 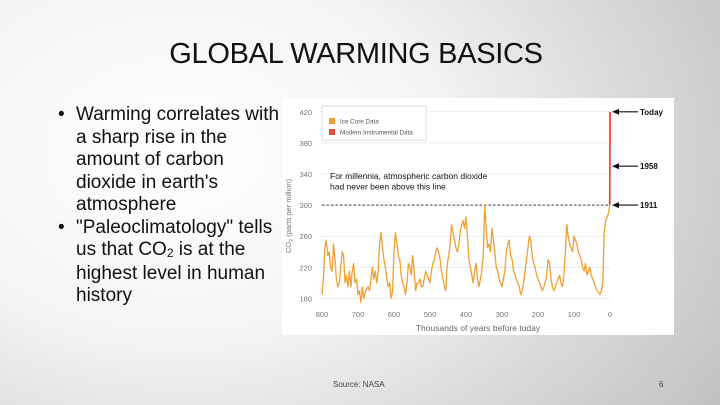 What do you see at coordinates (466, 253) in the screenshot?
I see `ice-core-series-line` at bounding box center [466, 253].